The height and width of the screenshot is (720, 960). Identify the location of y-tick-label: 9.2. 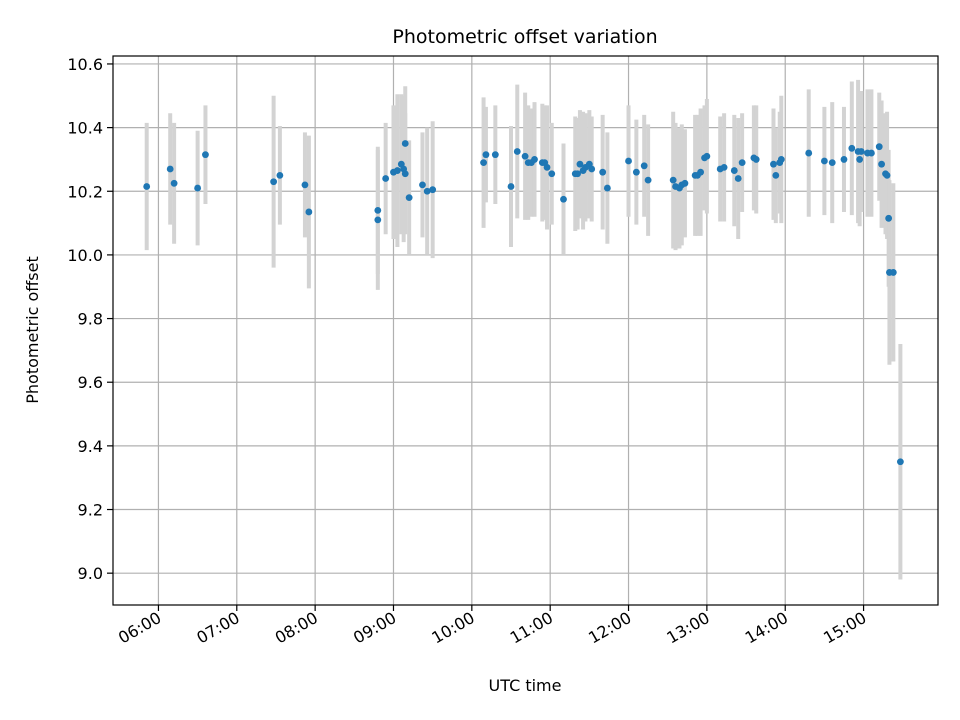
(90, 510).